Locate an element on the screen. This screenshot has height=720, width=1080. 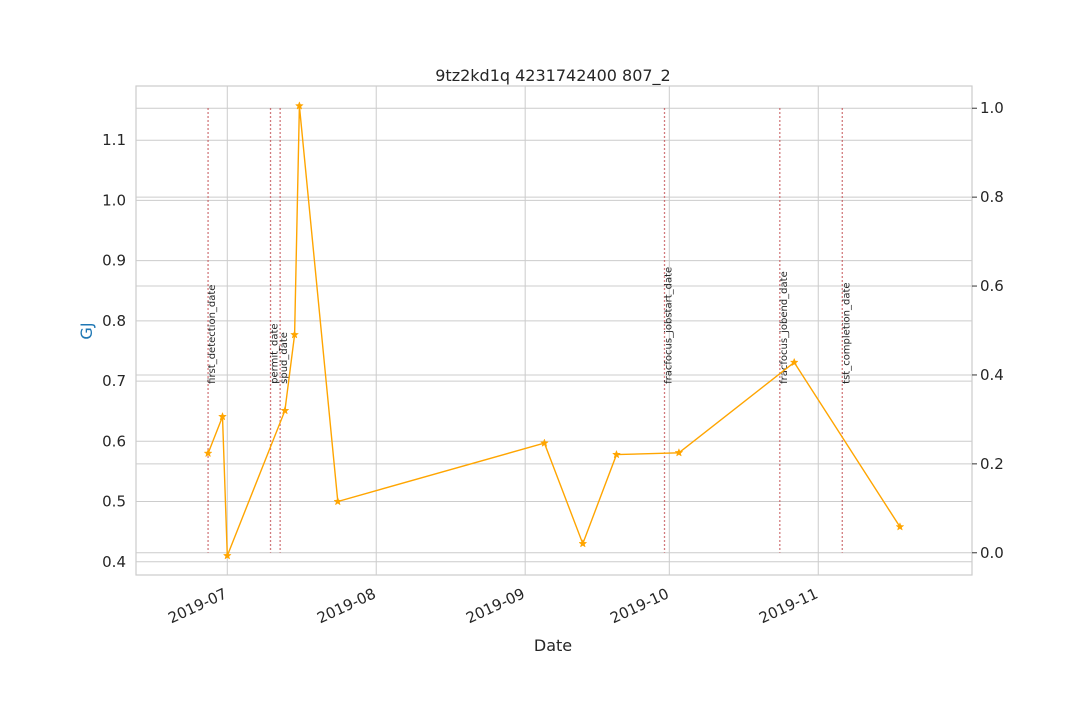
event-label: fracfocus_jobstart_date is located at coordinates (669, 325).